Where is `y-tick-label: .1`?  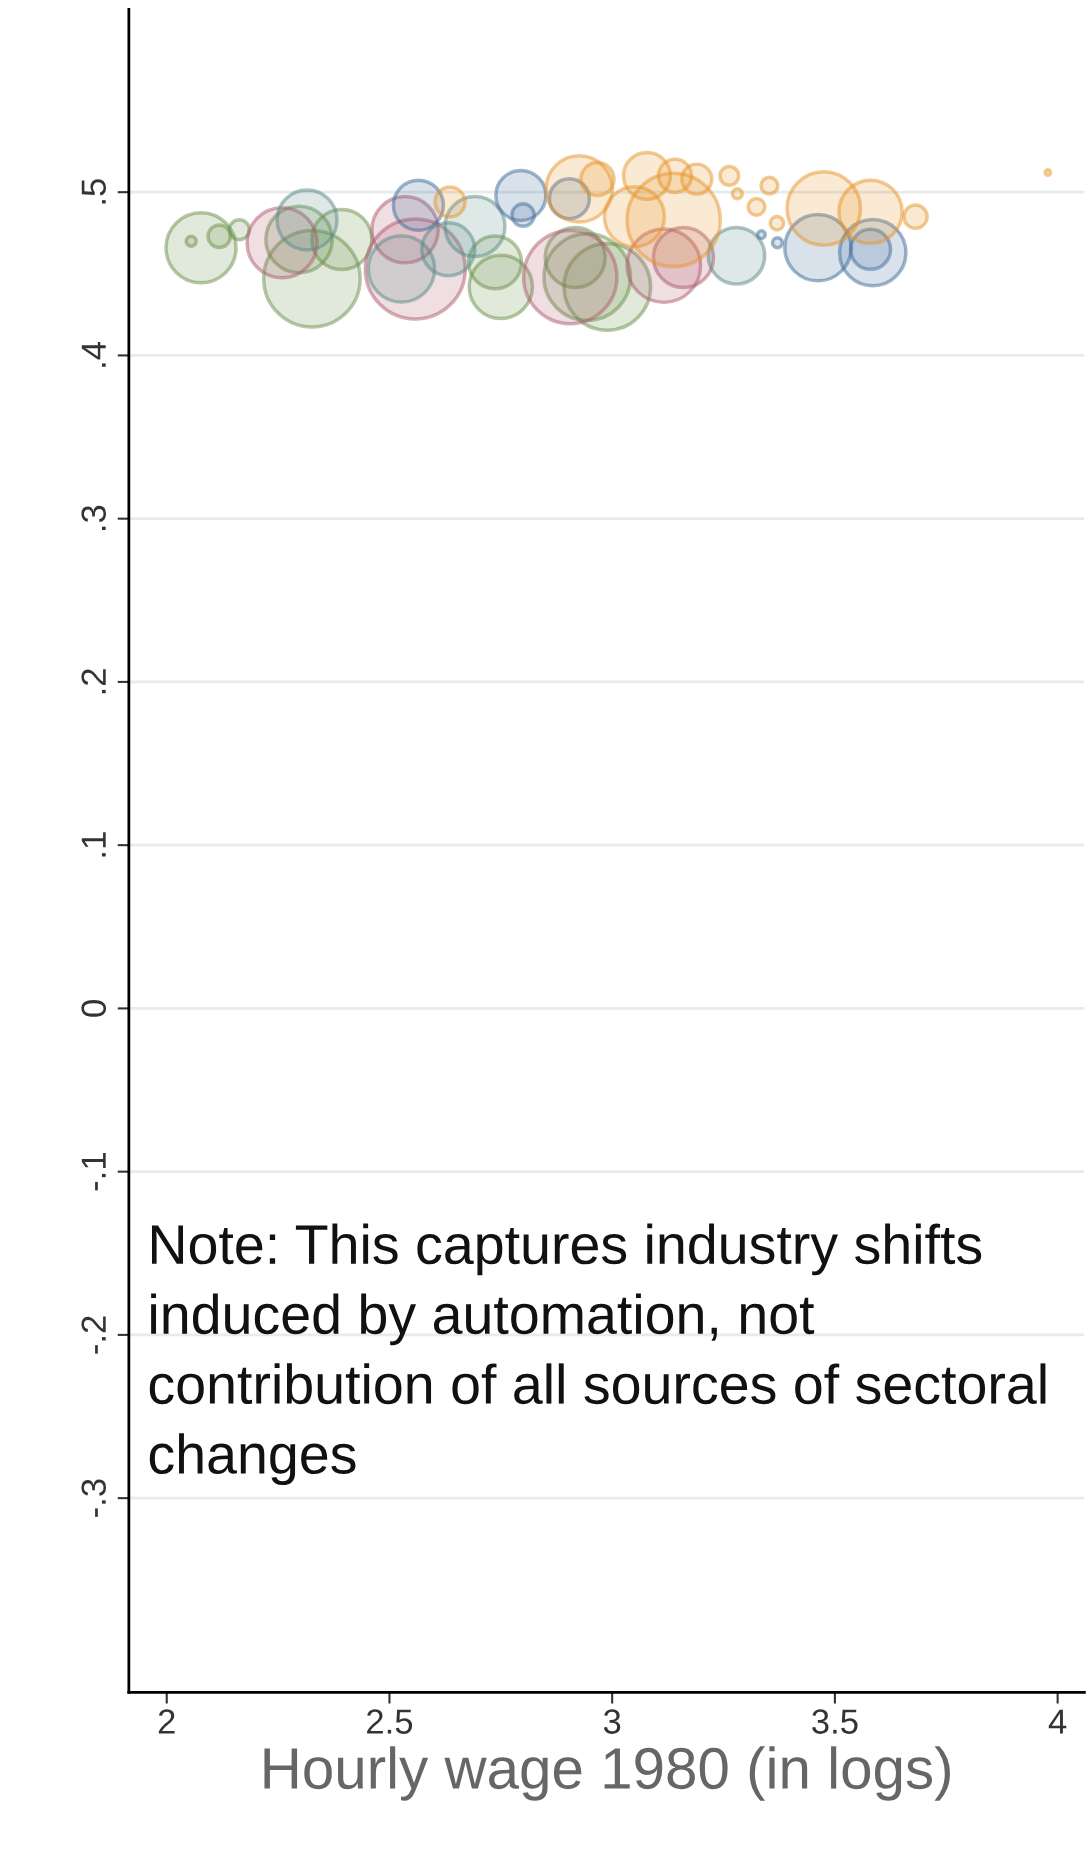
y-tick-label: .1 is located at coordinates (93, 844).